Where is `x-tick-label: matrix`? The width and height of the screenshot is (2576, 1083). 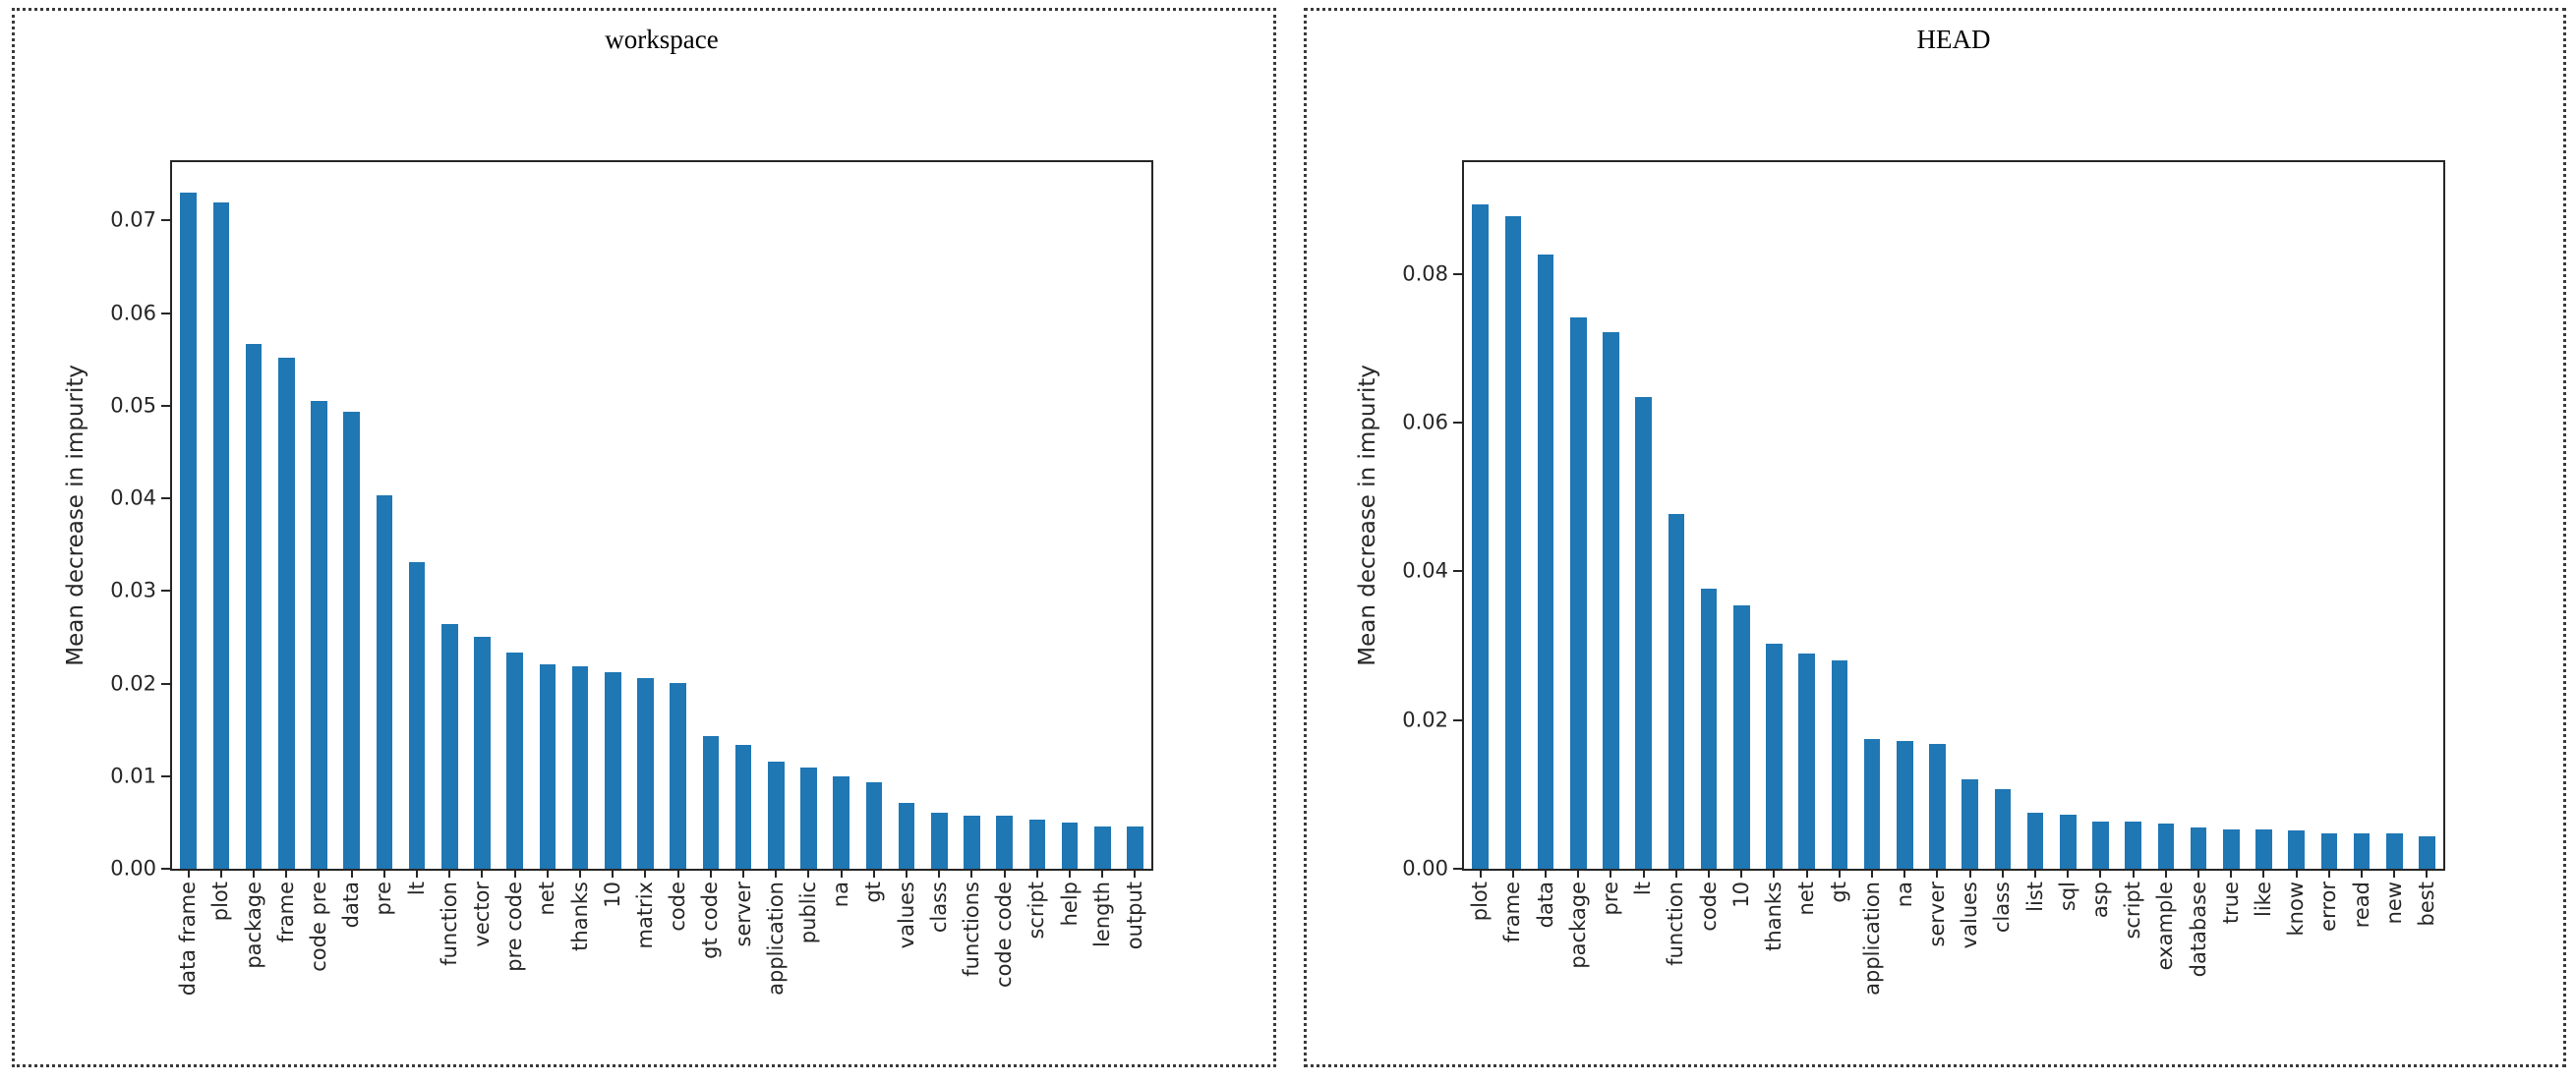 x-tick-label: matrix is located at coordinates (644, 915).